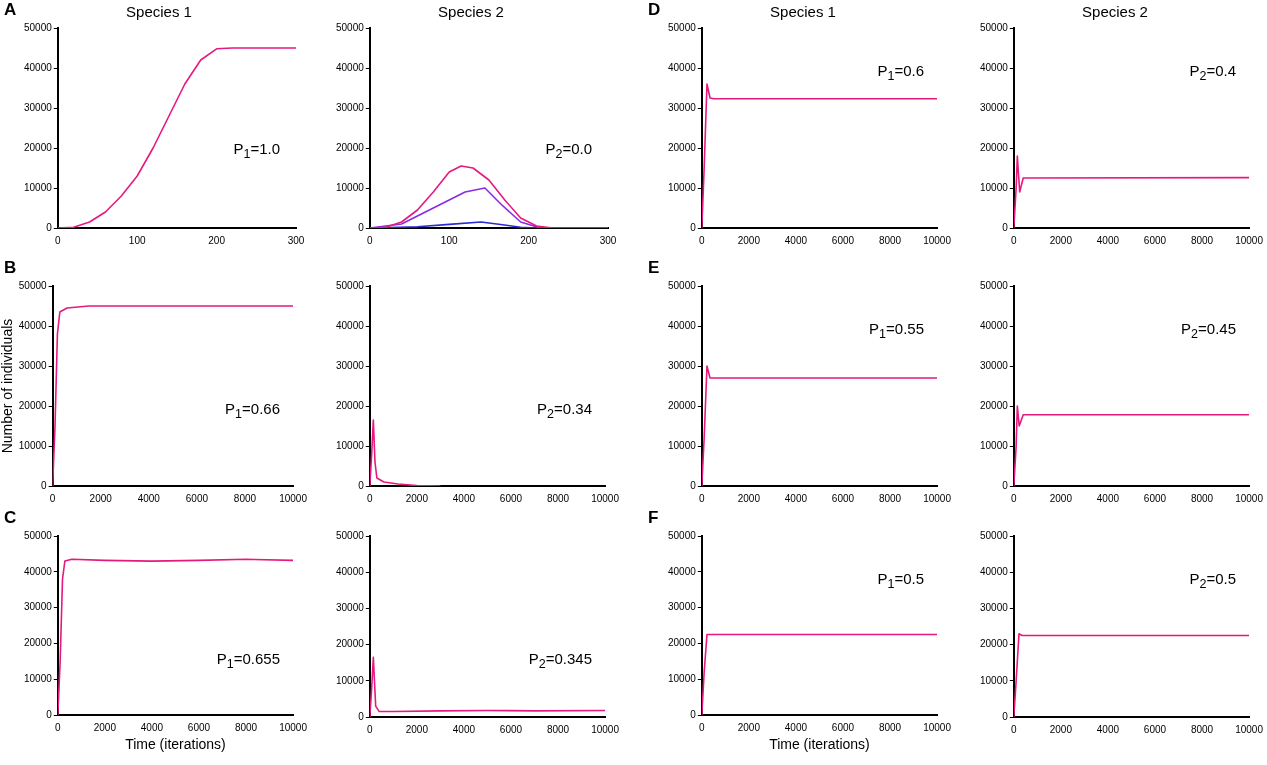 Image resolution: width=1267 pixels, height=765 pixels. I want to click on text: D, so click(654, 10).